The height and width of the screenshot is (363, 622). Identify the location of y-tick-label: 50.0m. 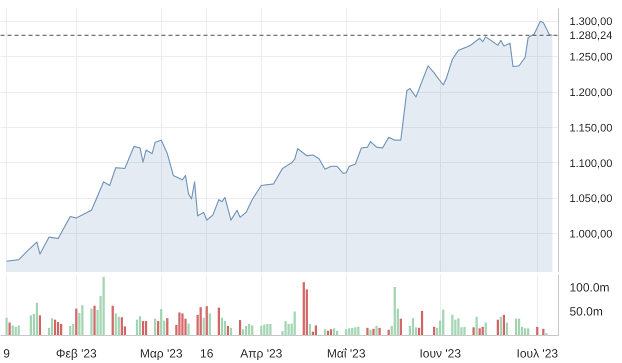
(586, 311).